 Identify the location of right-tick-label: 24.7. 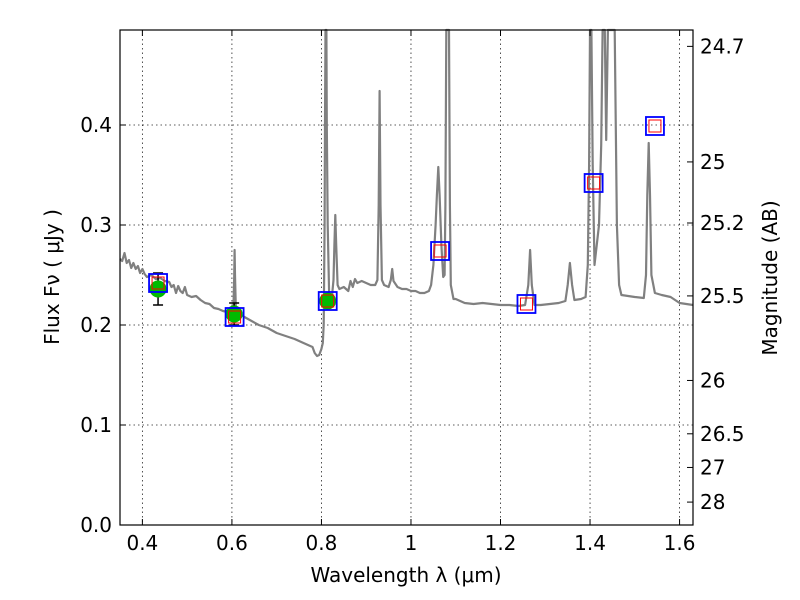
(722, 46).